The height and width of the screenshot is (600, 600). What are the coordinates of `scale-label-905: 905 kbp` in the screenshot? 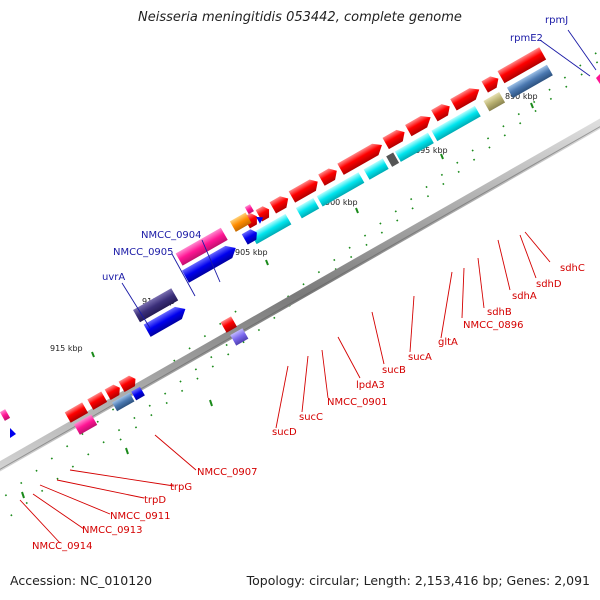 It's located at (251, 252).